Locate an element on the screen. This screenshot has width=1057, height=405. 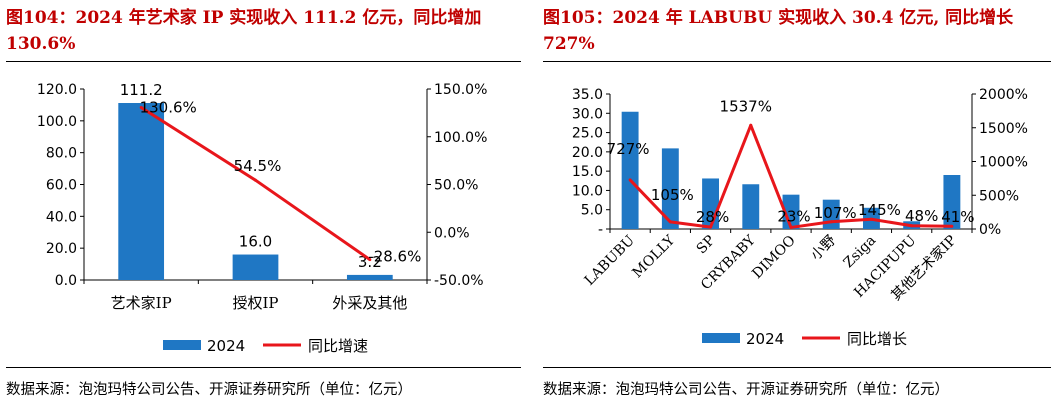
y-left-tick-label: 40.0 is located at coordinates (61, 217).